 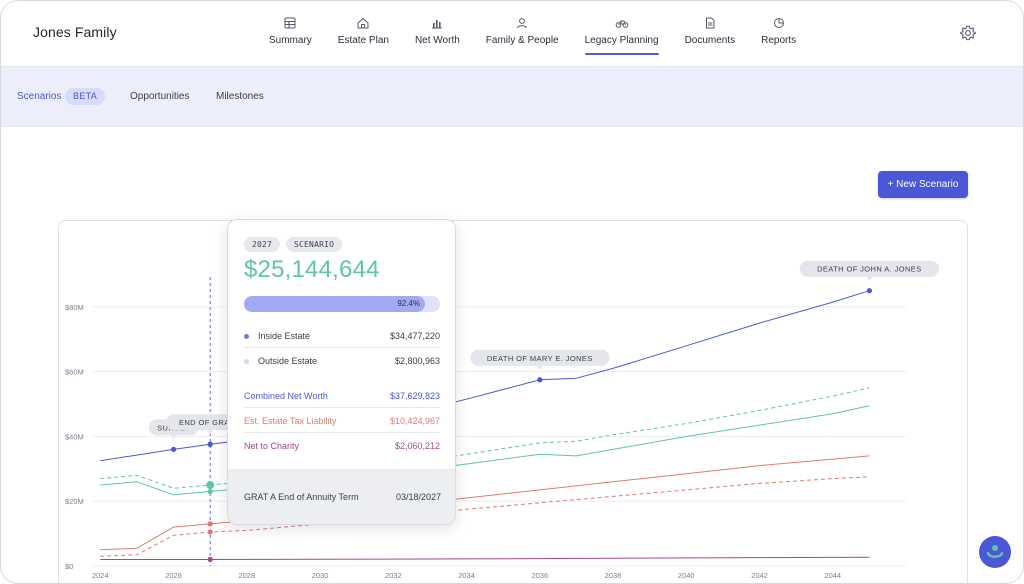 I want to click on nav-label: Summary, so click(x=290, y=40).